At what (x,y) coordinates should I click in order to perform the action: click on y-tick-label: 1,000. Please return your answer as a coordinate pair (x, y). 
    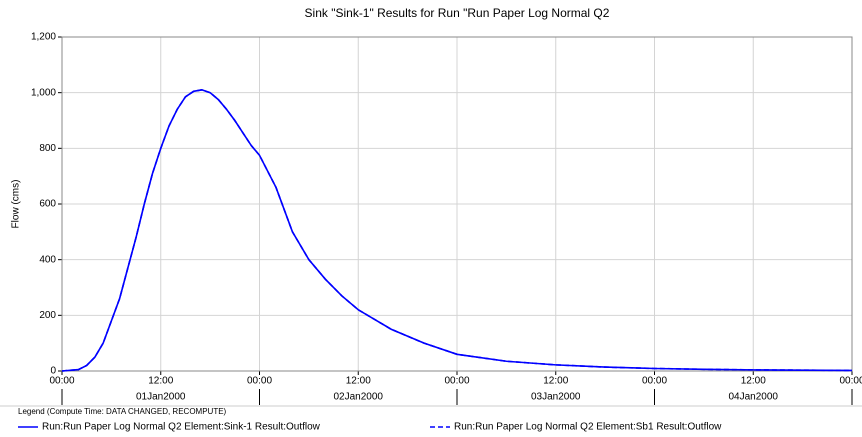
    Looking at the image, I should click on (43, 92).